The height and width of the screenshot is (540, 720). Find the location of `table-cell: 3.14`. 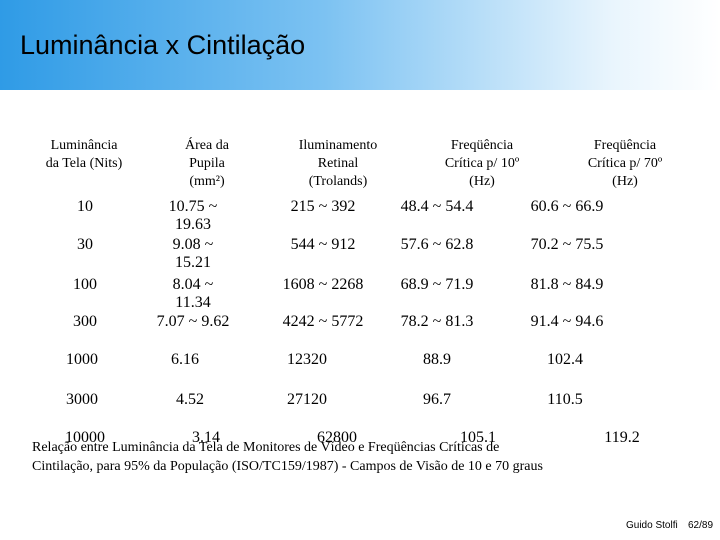

table-cell: 3.14 is located at coordinates (206, 437).